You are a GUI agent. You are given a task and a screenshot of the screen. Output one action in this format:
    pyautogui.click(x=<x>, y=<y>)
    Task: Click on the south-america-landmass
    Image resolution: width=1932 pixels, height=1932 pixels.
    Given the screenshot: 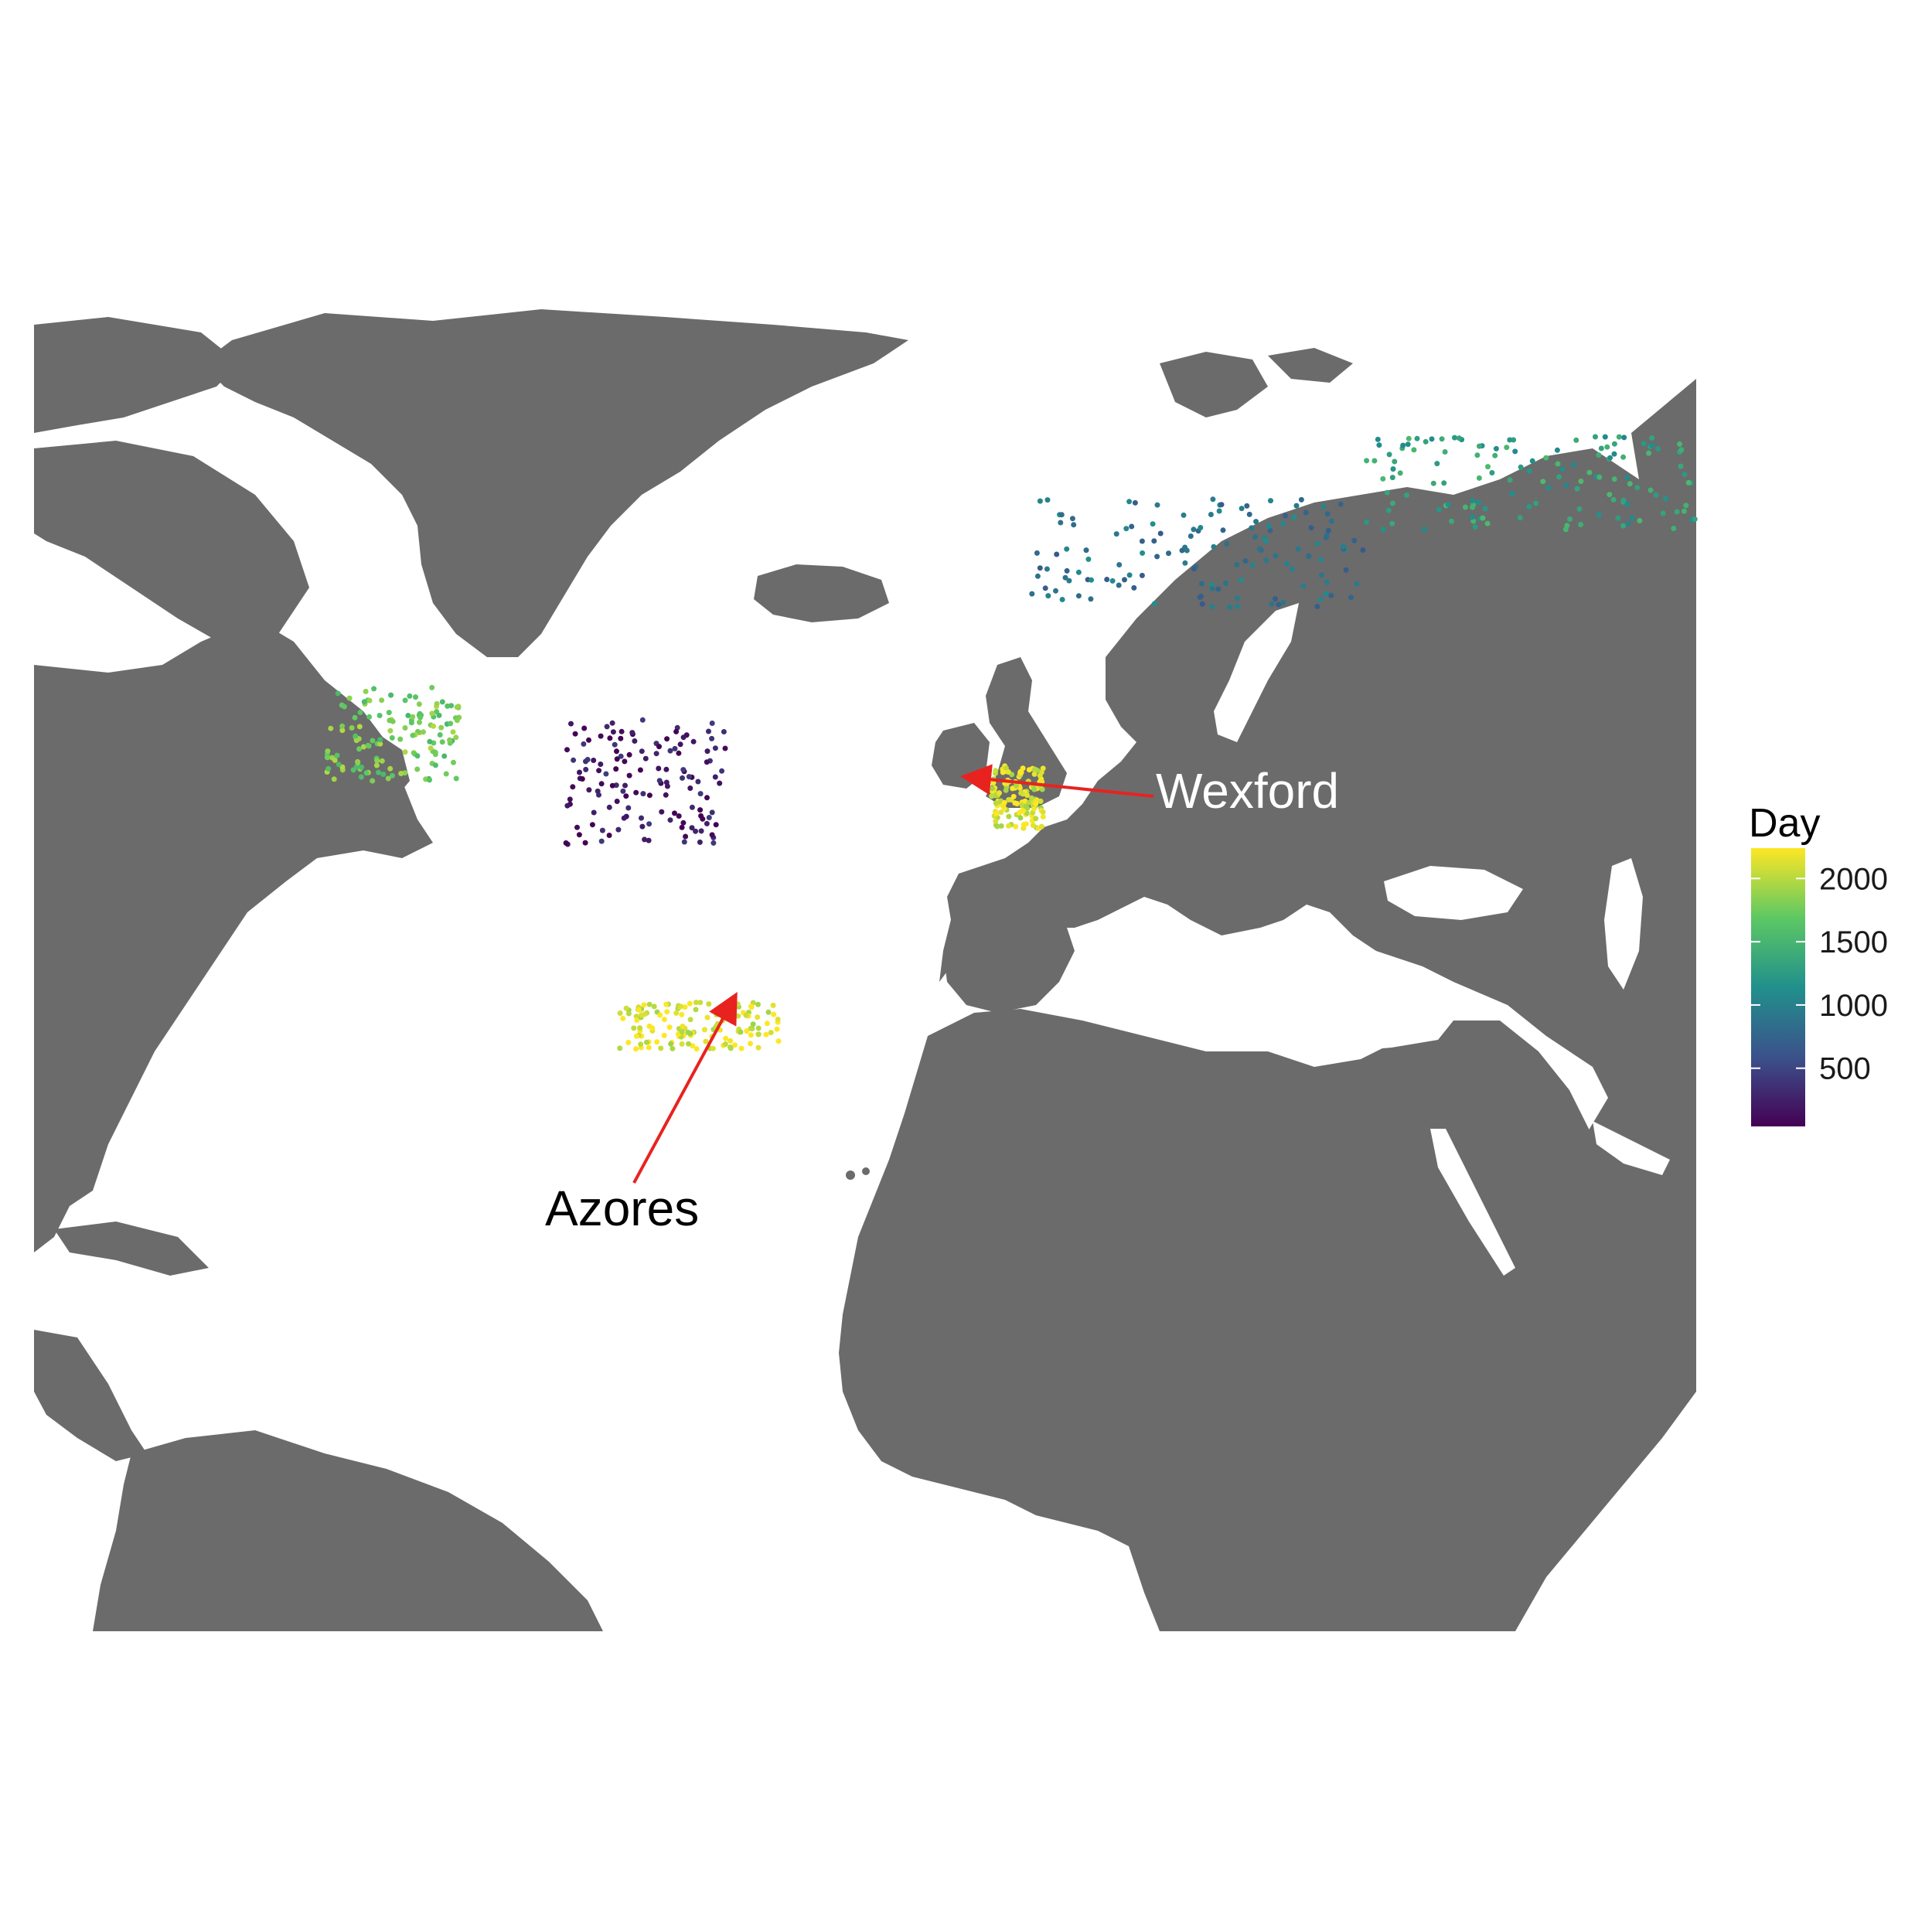 What is the action you would take?
    pyautogui.click(x=348, y=1530)
    